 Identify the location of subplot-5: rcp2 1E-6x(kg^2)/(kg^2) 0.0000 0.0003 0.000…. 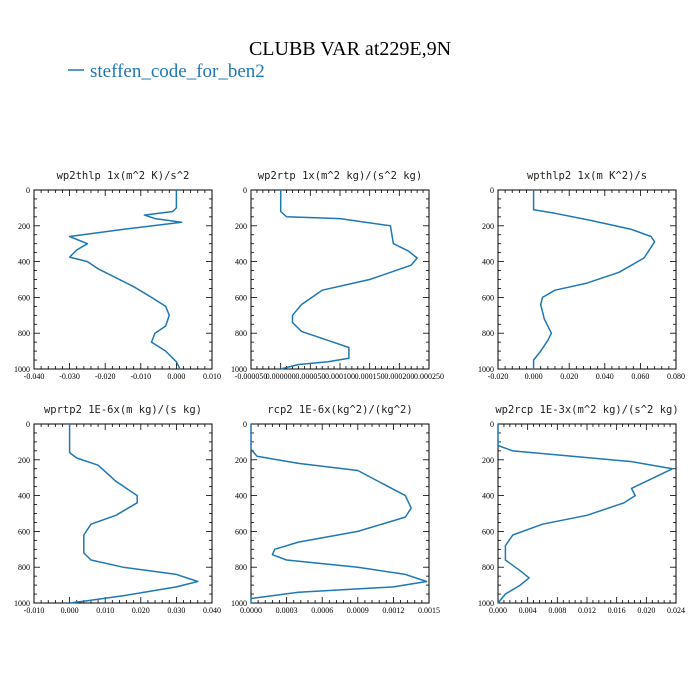
(335, 509).